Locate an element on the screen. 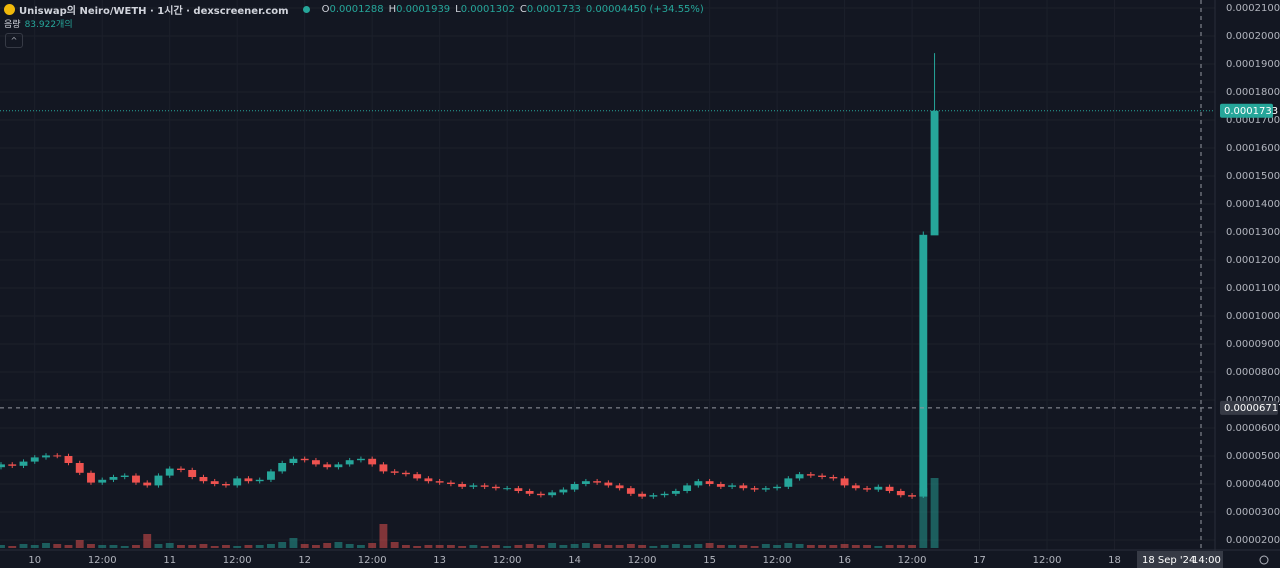  change: 0.00004450 (+34.55%) is located at coordinates (644, 9).